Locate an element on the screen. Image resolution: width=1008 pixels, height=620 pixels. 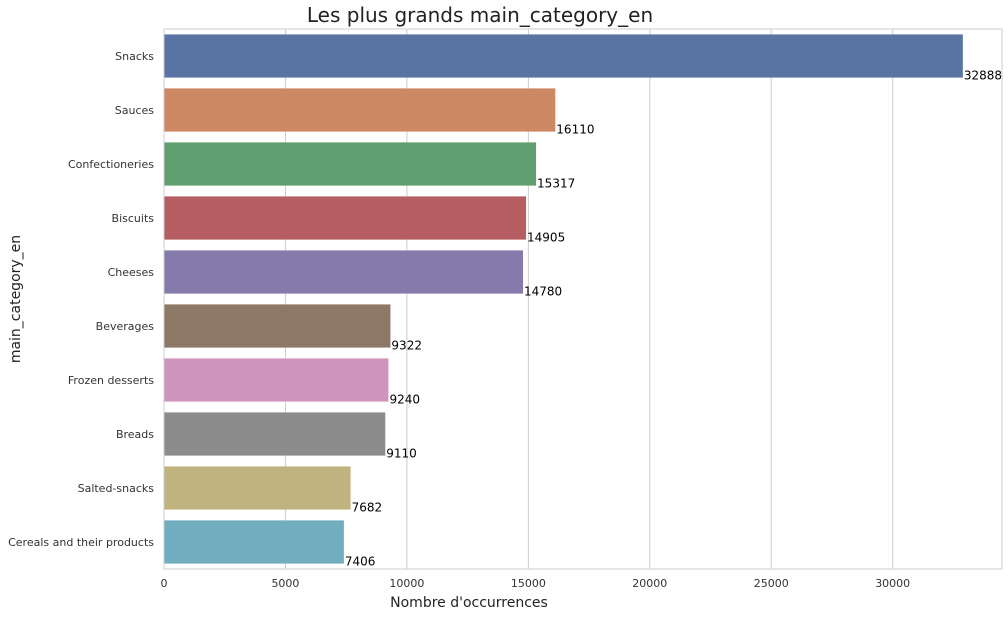
x-tick-label: 30000 is located at coordinates (892, 583).